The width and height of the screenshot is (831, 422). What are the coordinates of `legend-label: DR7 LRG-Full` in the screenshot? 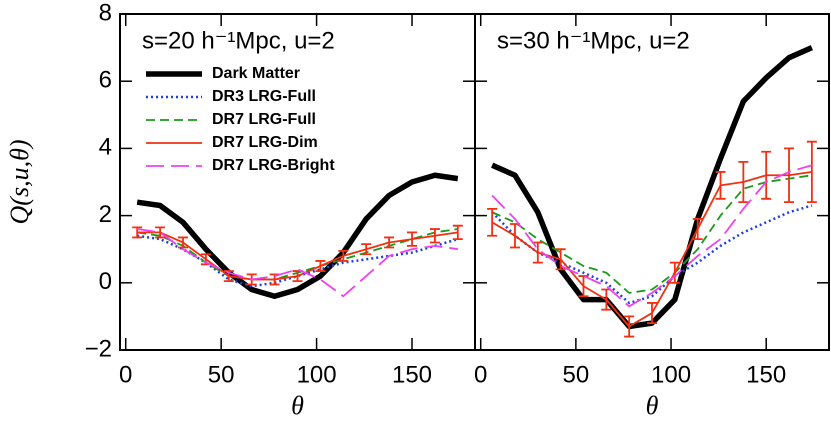 It's located at (264, 119).